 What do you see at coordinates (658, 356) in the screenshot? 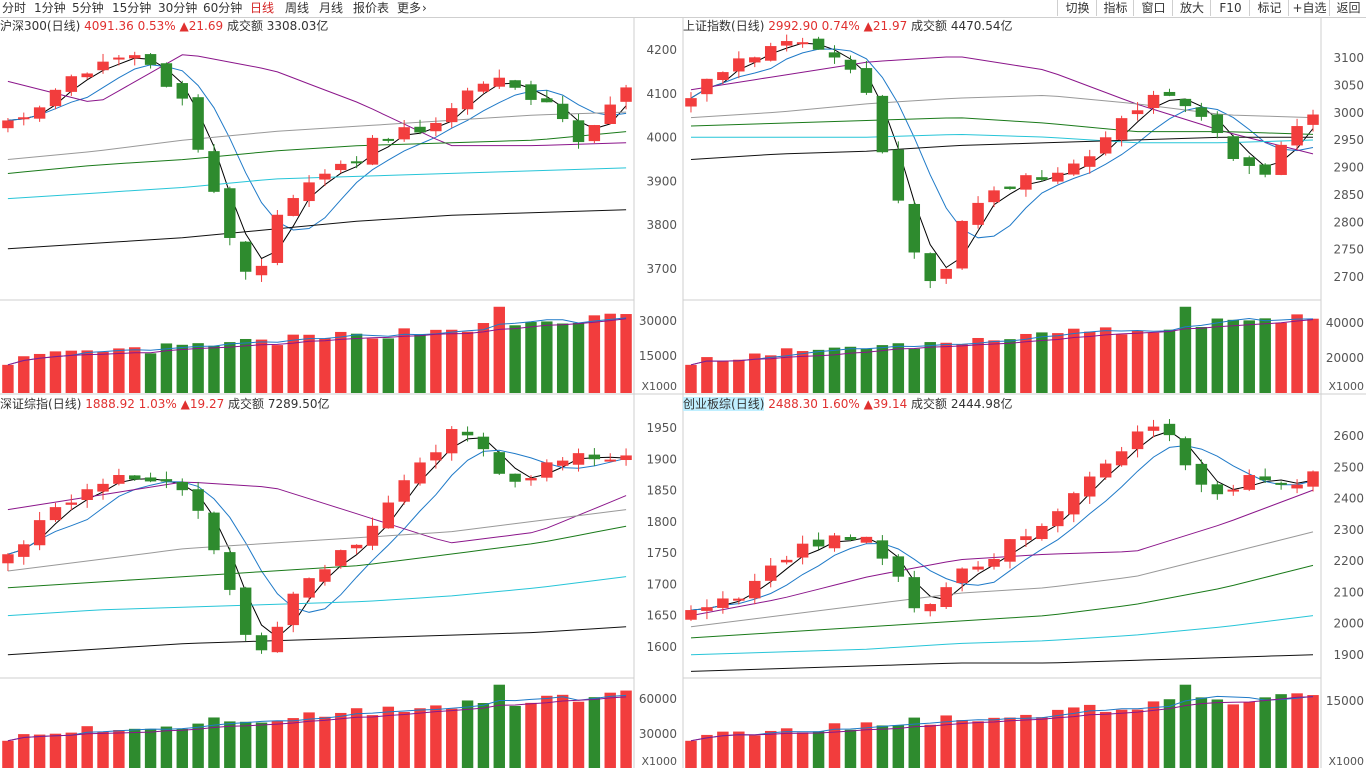
I see `volume-axis-tick: 15000` at bounding box center [658, 356].